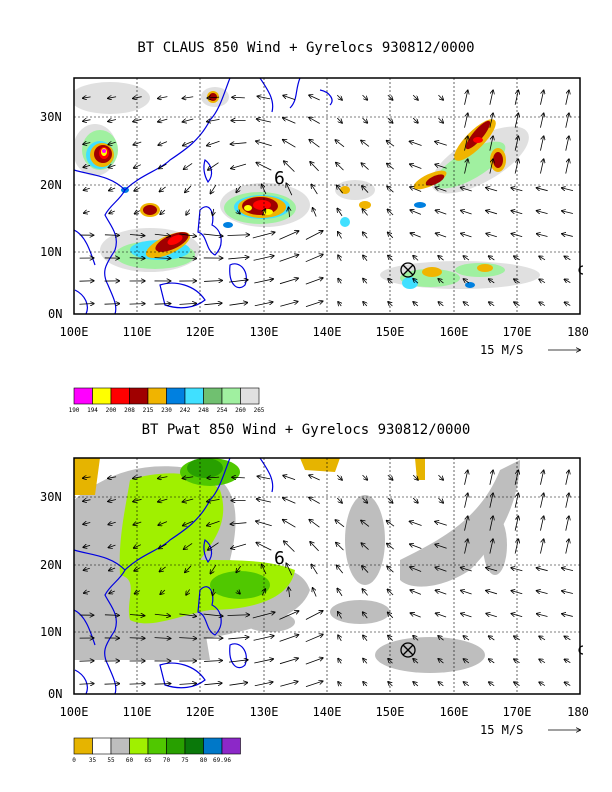  Describe the element at coordinates (185, 760) in the screenshot. I see `legend-label: 75` at that location.